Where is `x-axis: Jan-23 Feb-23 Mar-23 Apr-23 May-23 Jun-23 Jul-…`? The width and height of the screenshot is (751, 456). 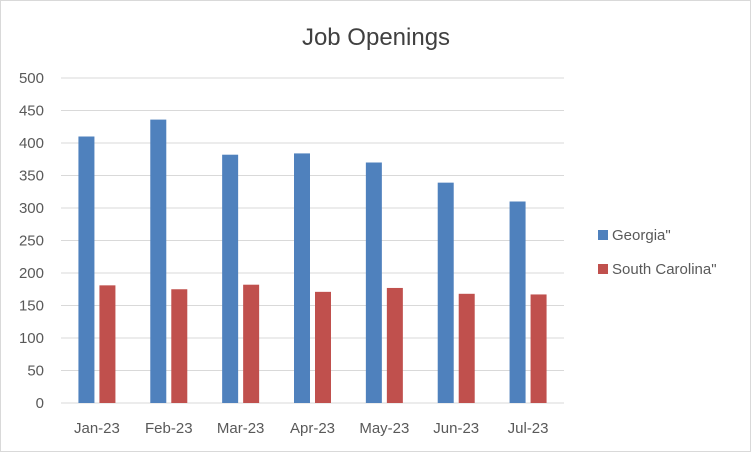 x-axis: Jan-23 Feb-23 Mar-23 Apr-23 May-23 Jun-23 Jul-… is located at coordinates (311, 428).